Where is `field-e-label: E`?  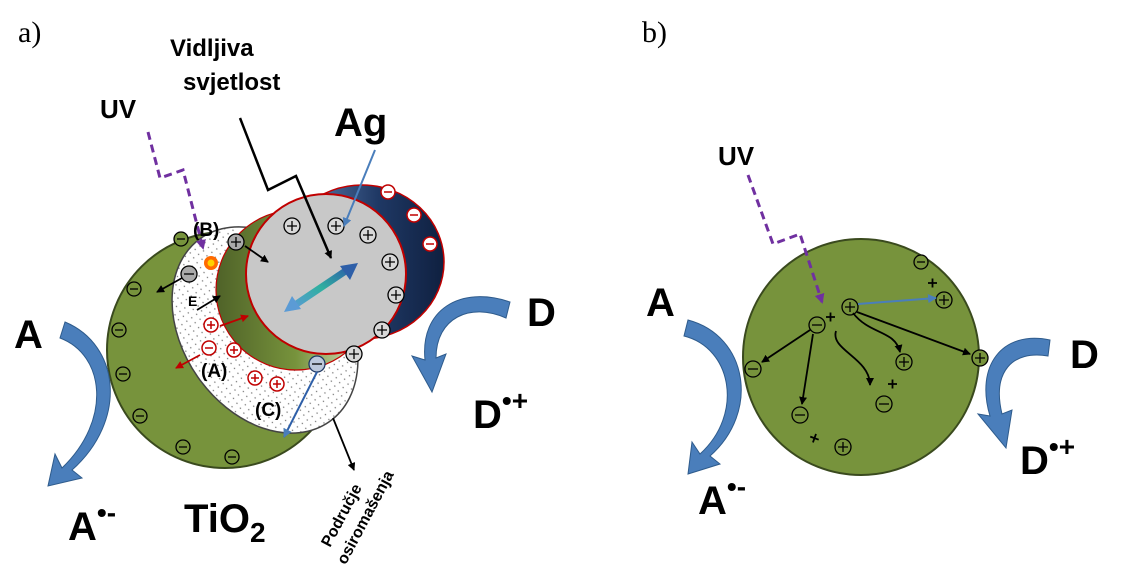 field-e-label: E is located at coordinates (192, 301).